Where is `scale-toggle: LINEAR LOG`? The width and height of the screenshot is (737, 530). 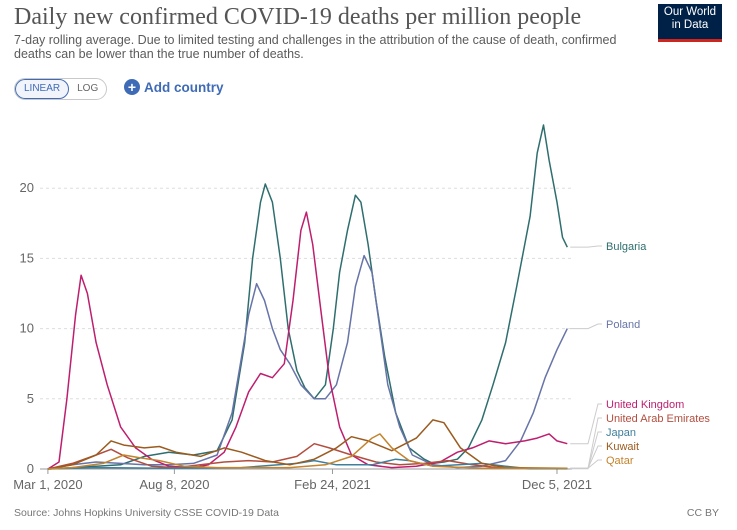
scale-toggle: LINEAR LOG is located at coordinates (61, 89).